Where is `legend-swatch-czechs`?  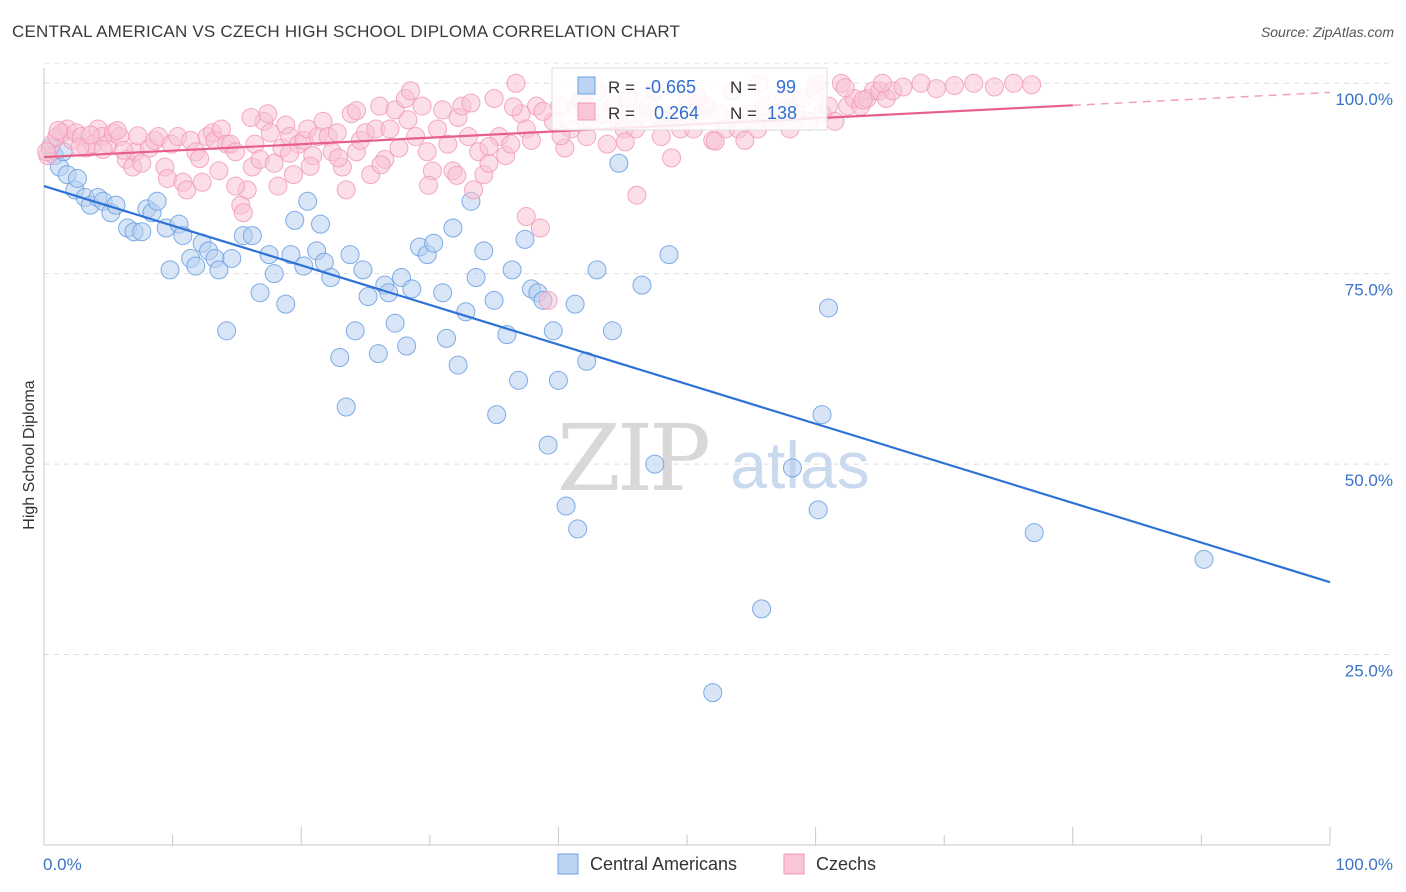 legend-swatch-czechs is located at coordinates (794, 864).